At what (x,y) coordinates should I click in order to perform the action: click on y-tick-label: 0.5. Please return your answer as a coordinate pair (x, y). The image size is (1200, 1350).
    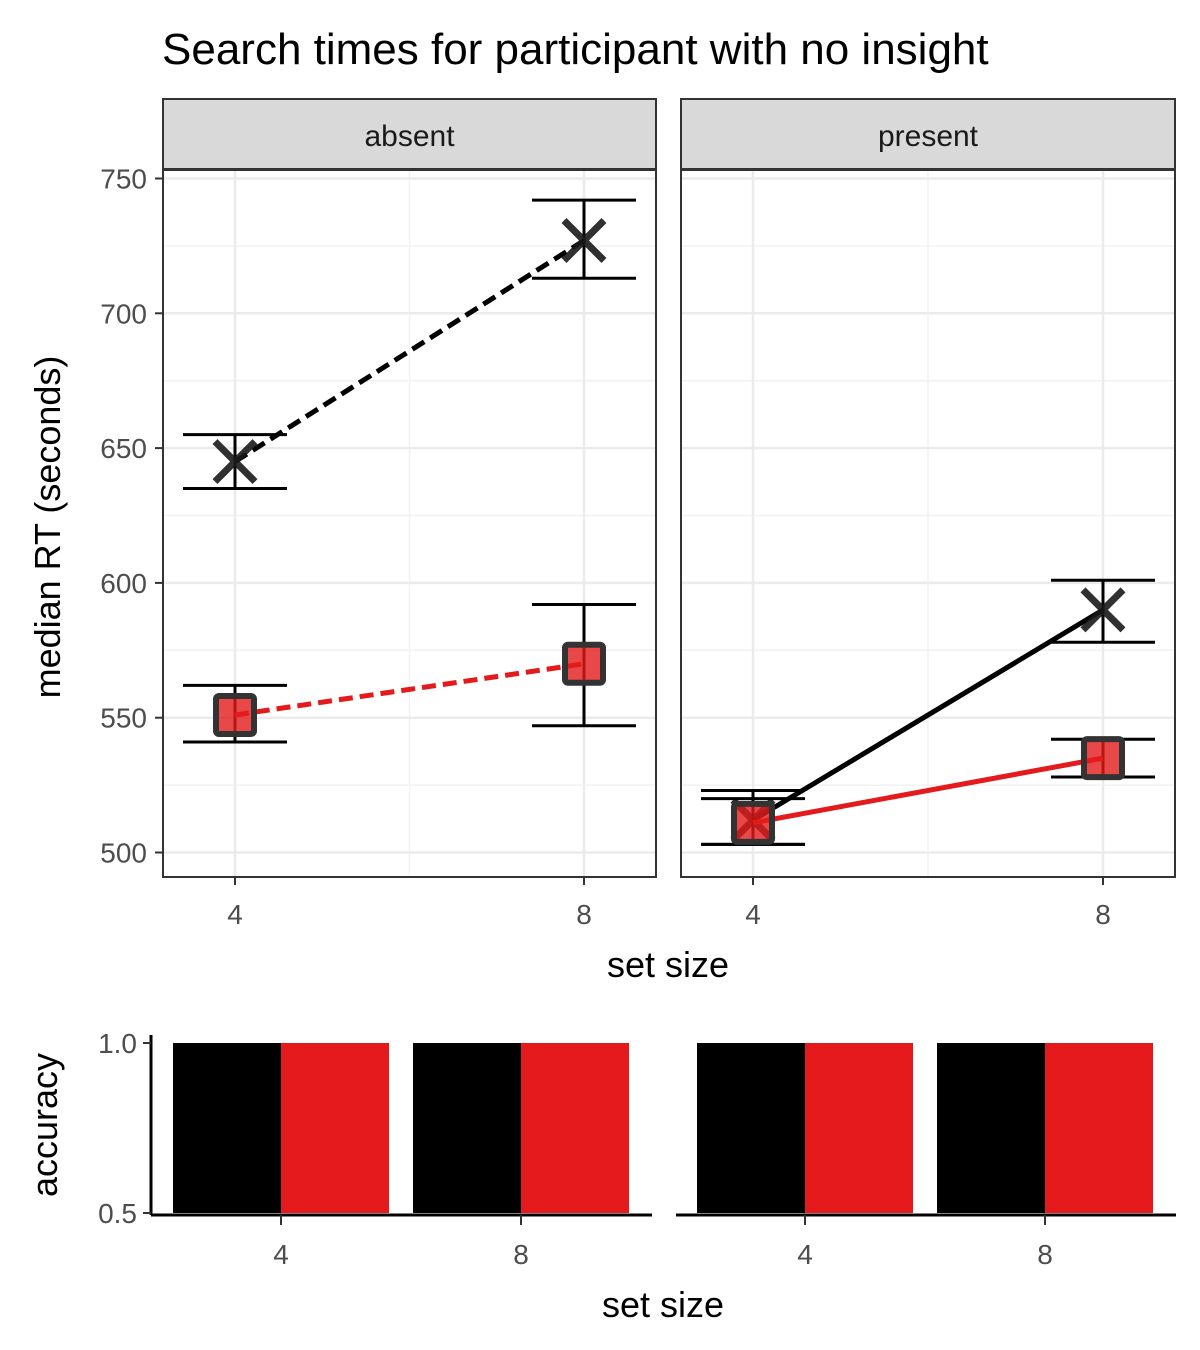
    Looking at the image, I should click on (117, 1213).